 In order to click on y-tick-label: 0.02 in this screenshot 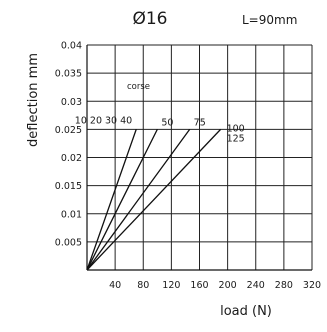, I will do `click(71, 158)`.